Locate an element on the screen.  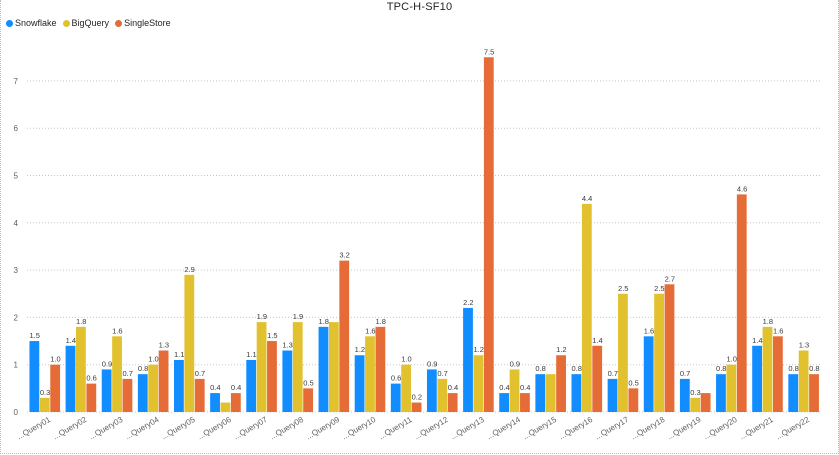
x-category-label: ...Query04 is located at coordinates (142, 428).